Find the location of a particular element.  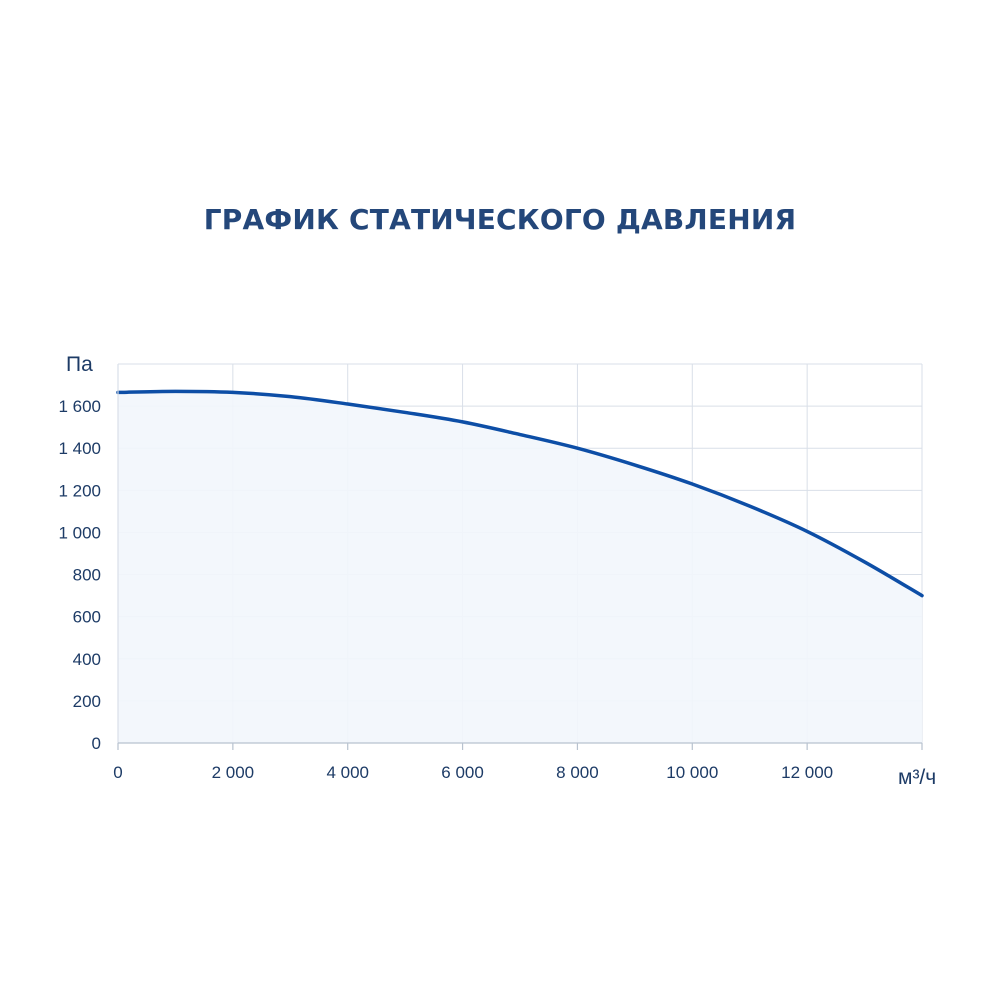

x-tick-label: 8 000 is located at coordinates (577, 772).